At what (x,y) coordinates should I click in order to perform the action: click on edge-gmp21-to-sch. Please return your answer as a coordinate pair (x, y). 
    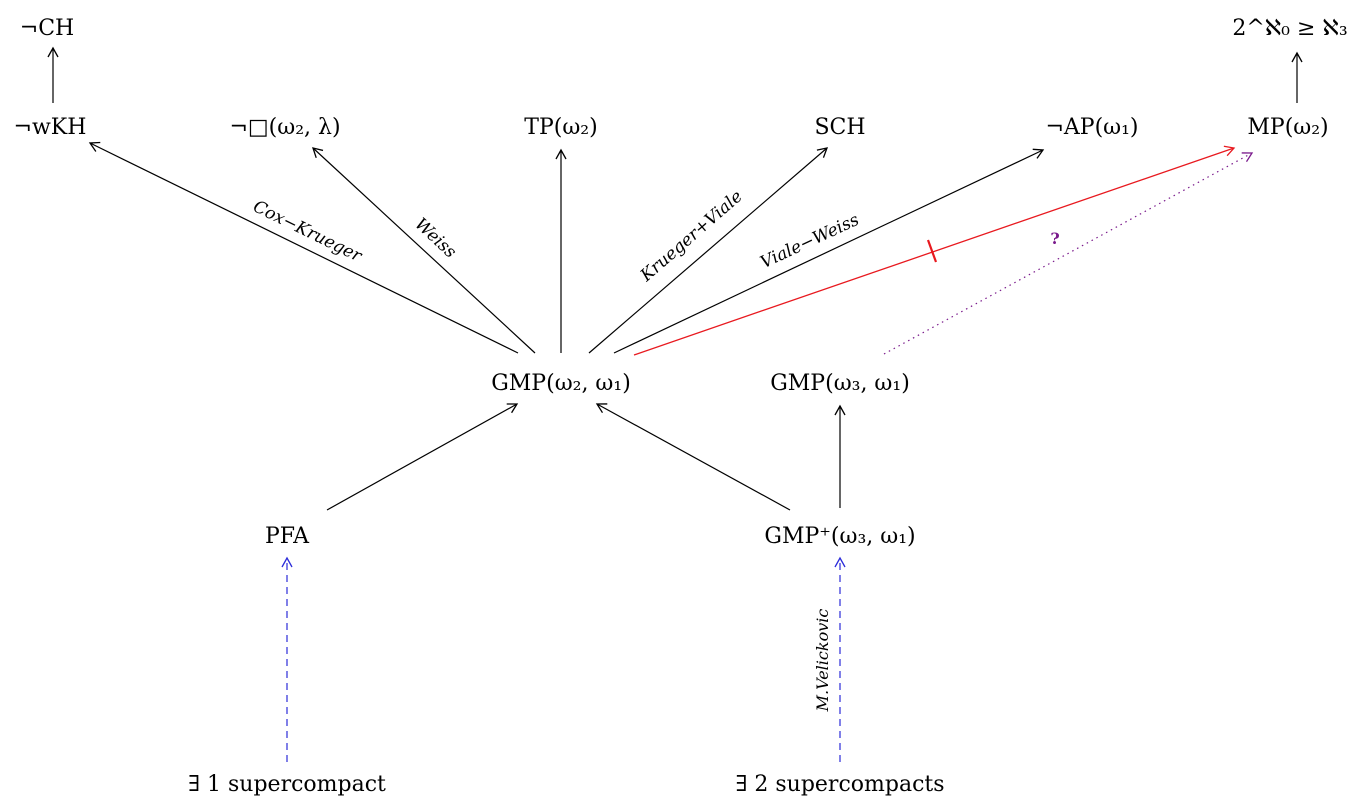
    Looking at the image, I should click on (708, 250).